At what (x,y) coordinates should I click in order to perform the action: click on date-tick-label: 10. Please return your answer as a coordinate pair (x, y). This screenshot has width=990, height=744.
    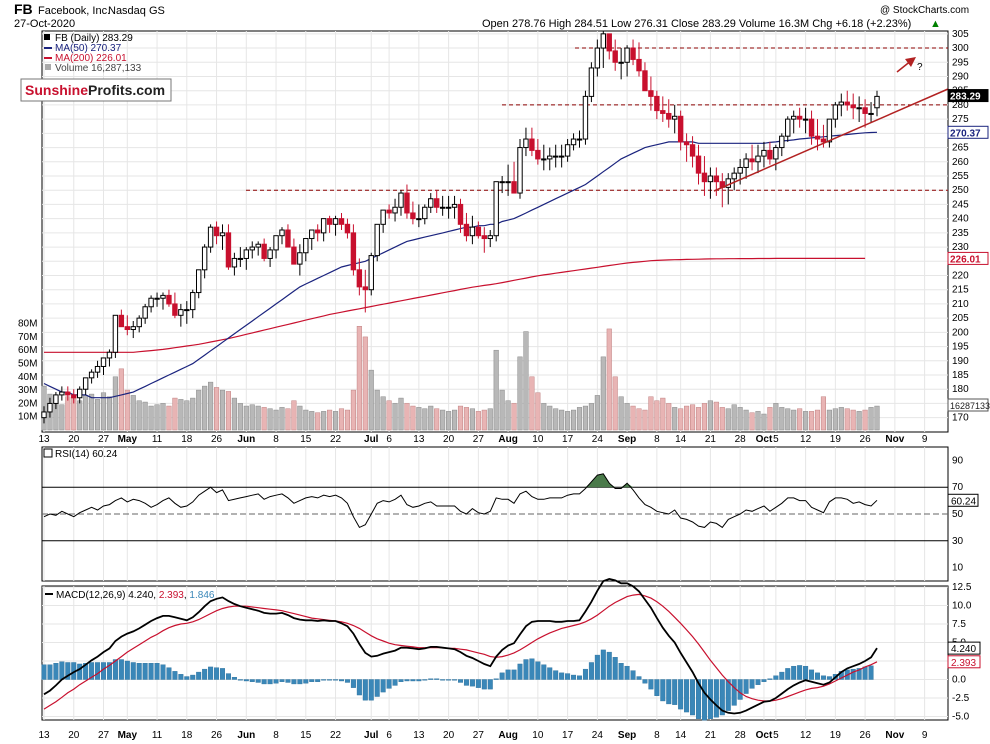
    Looking at the image, I should click on (538, 439).